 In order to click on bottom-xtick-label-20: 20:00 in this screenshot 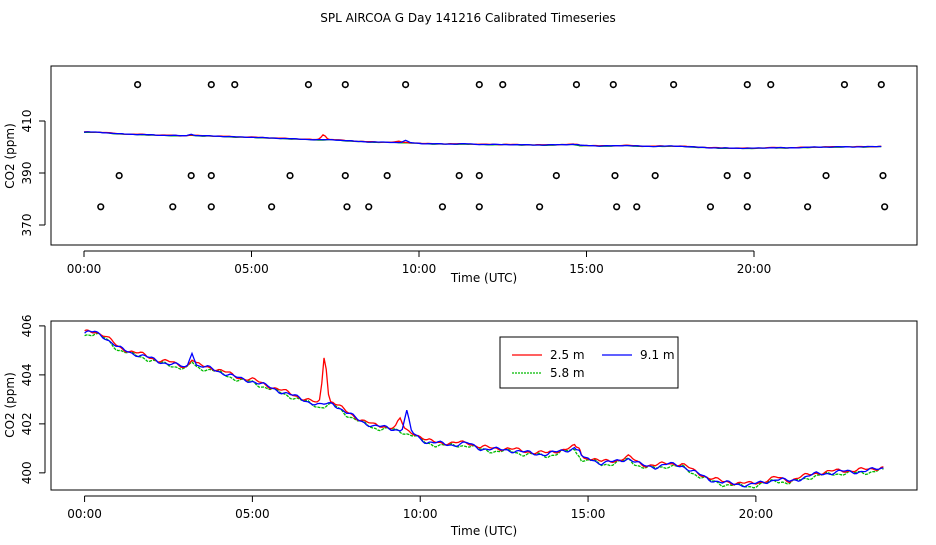, I will do `click(756, 514)`.